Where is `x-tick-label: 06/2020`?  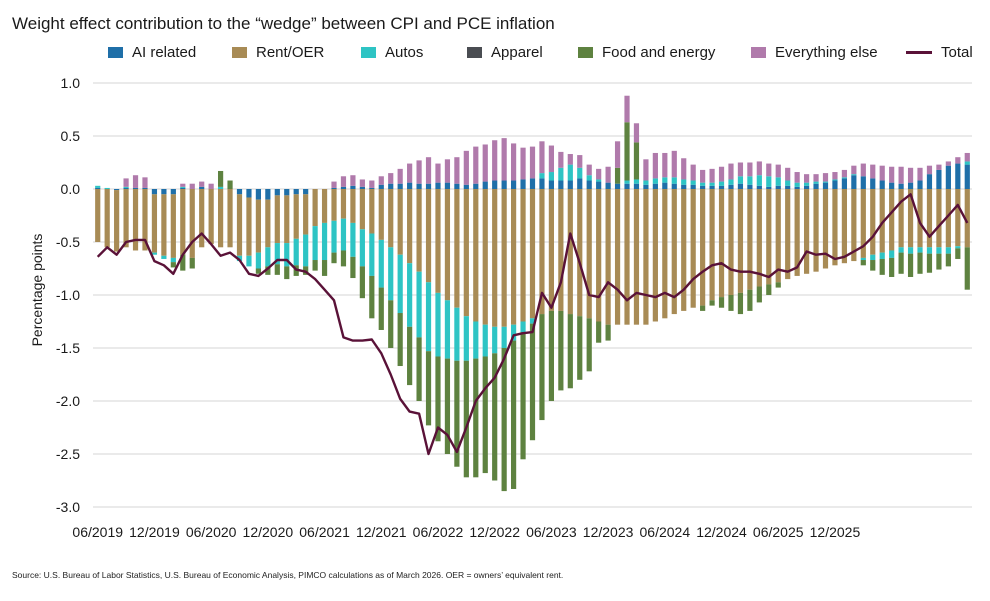
x-tick-label: 06/2020 is located at coordinates (211, 532).